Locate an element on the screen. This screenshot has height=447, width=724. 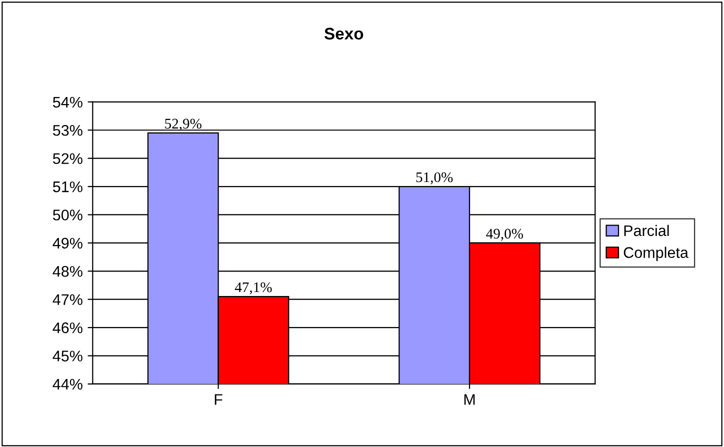
y-tick-label: 52% is located at coordinates (67, 158).